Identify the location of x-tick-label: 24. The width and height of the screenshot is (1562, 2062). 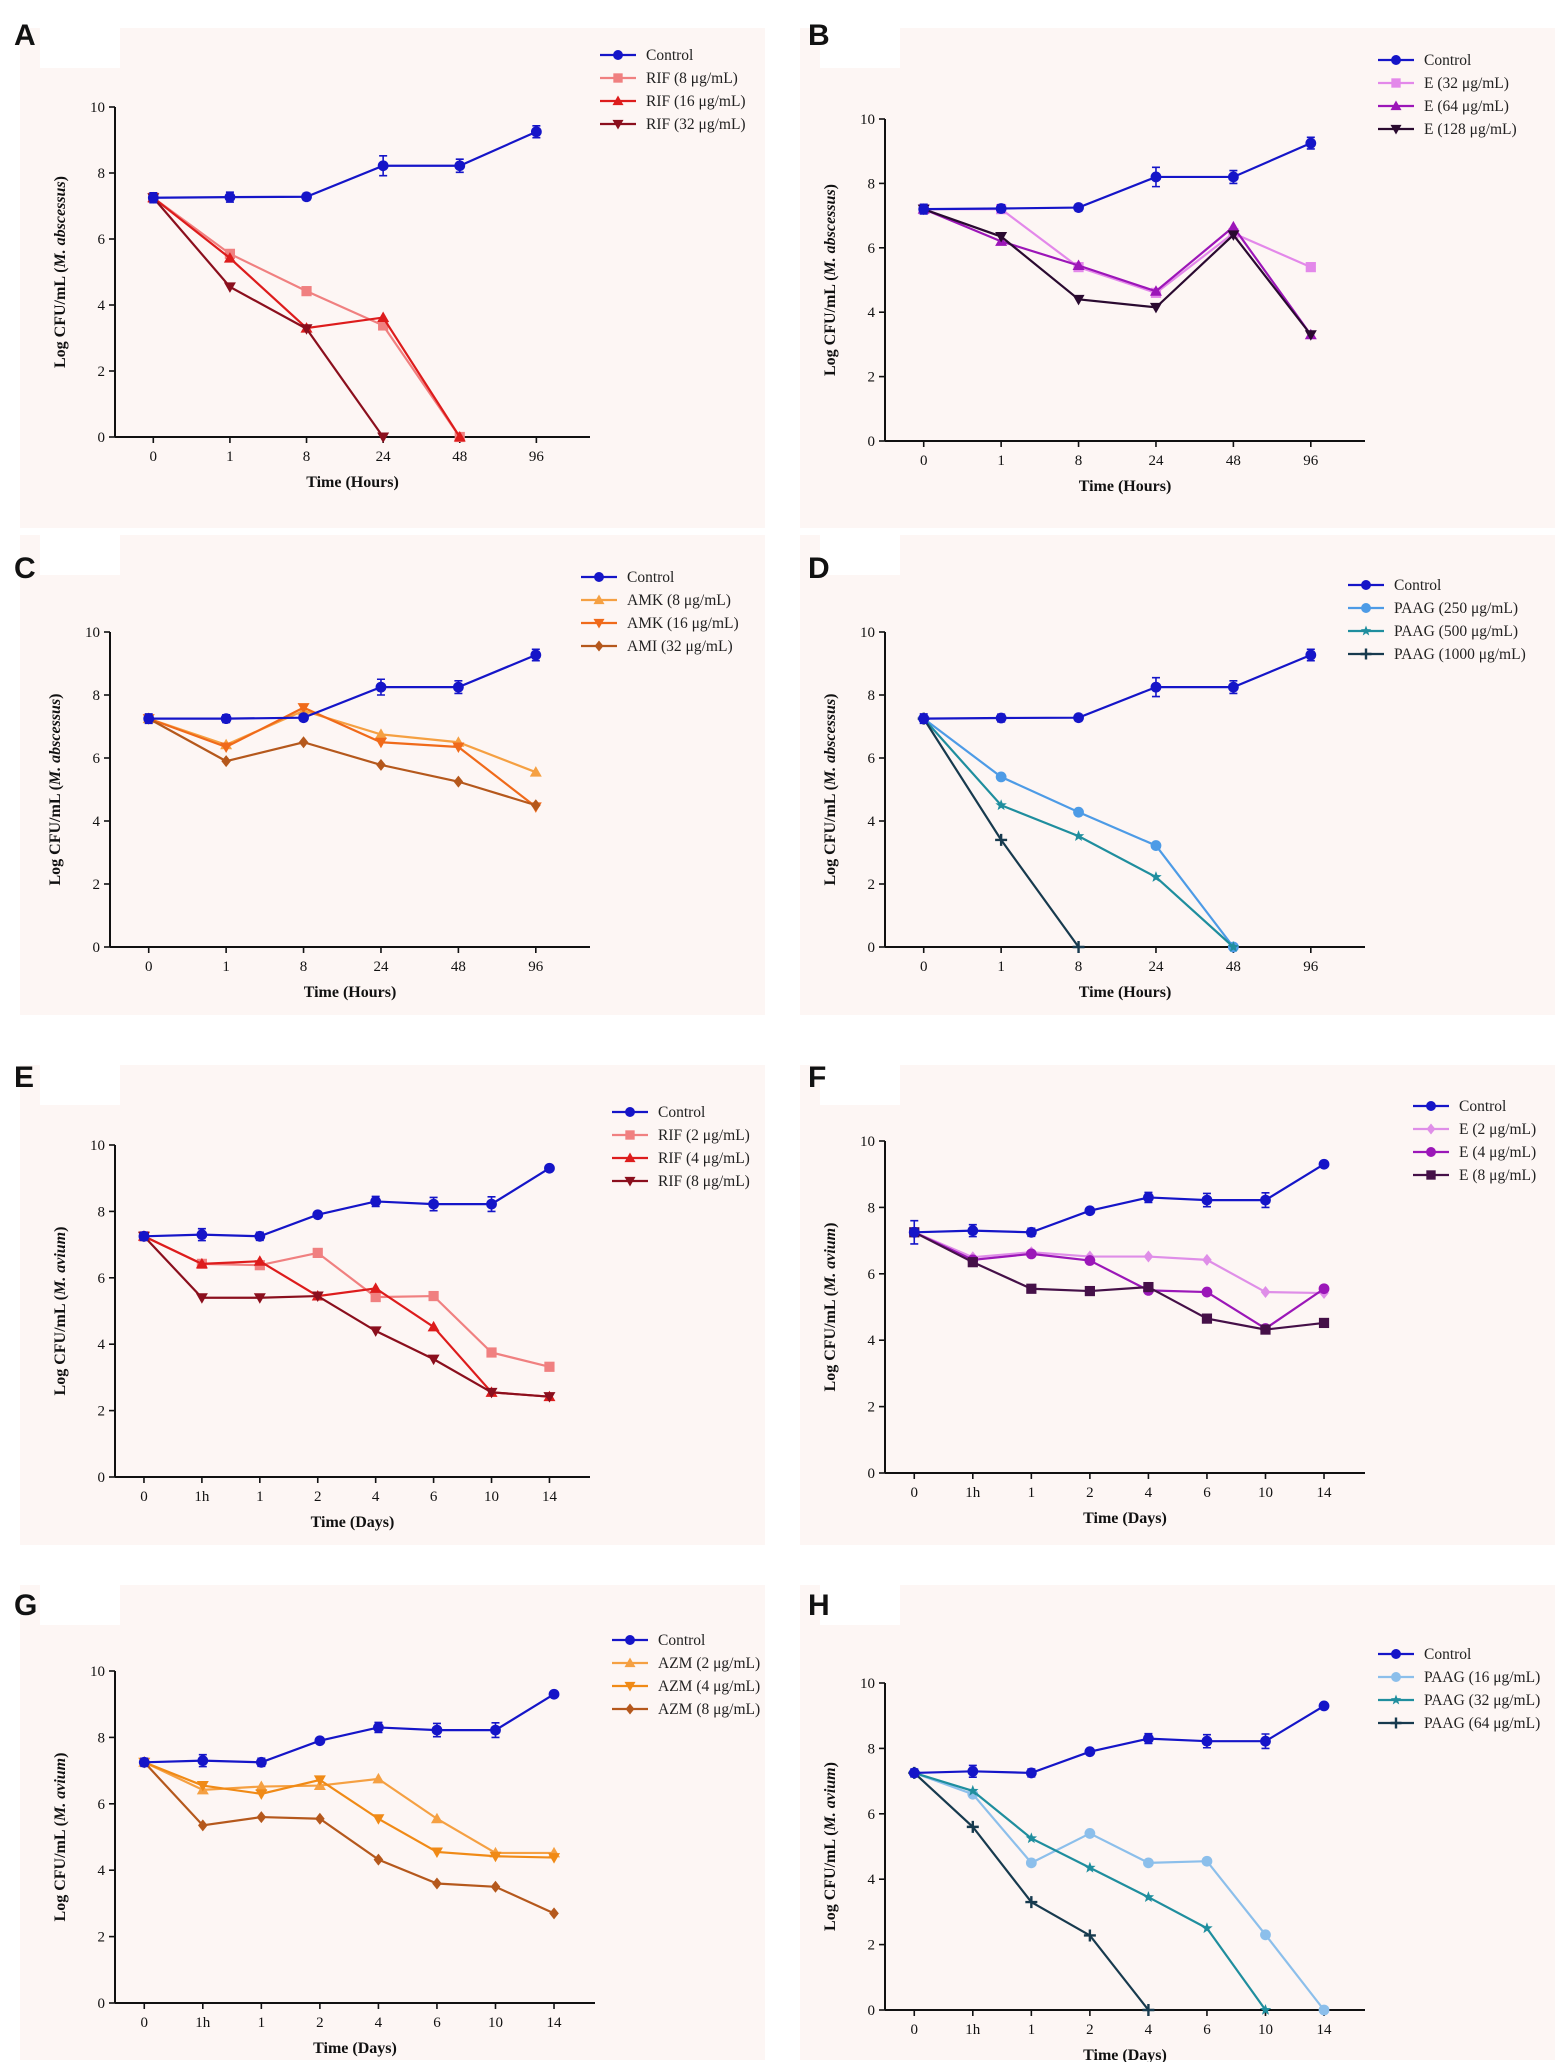
(1156, 967).